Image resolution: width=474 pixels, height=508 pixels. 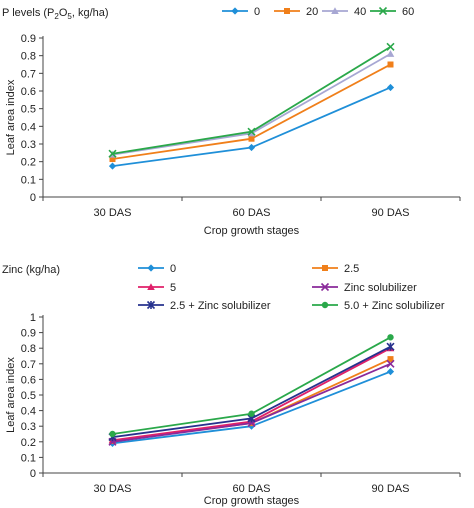 I want to click on legend-title-subscript: 5, so click(x=69, y=16).